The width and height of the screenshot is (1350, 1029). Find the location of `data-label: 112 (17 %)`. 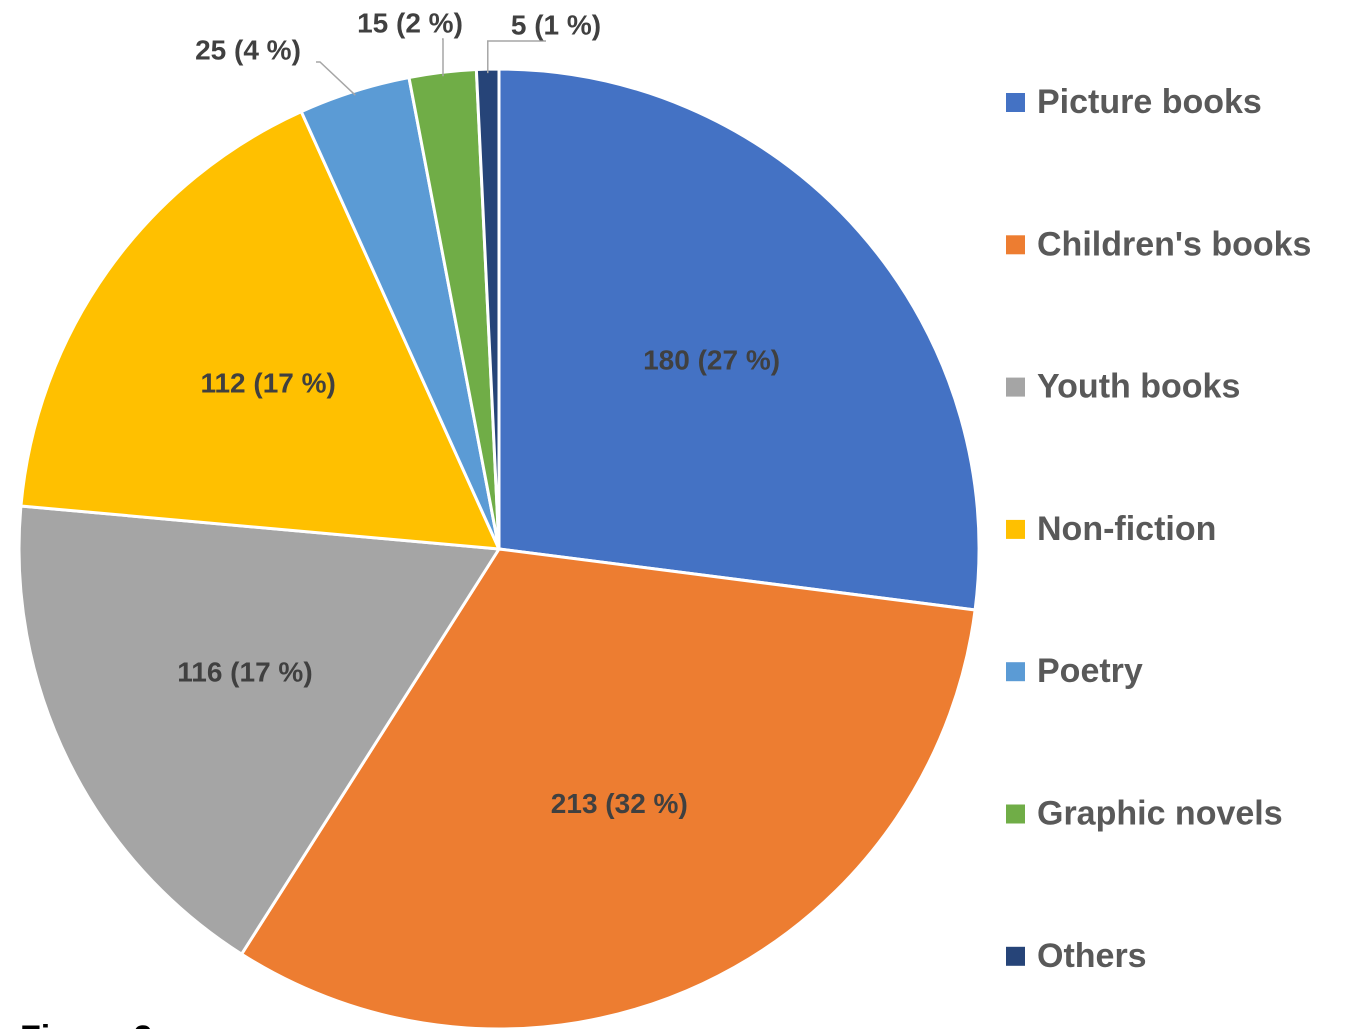

data-label: 112 (17 %) is located at coordinates (267, 382).